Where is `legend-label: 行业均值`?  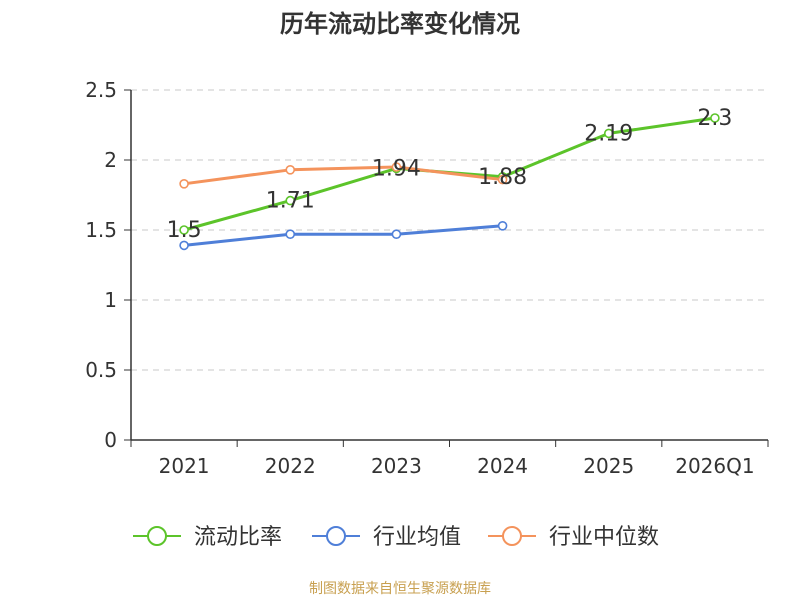
legend-label: 行业均值 is located at coordinates (417, 537).